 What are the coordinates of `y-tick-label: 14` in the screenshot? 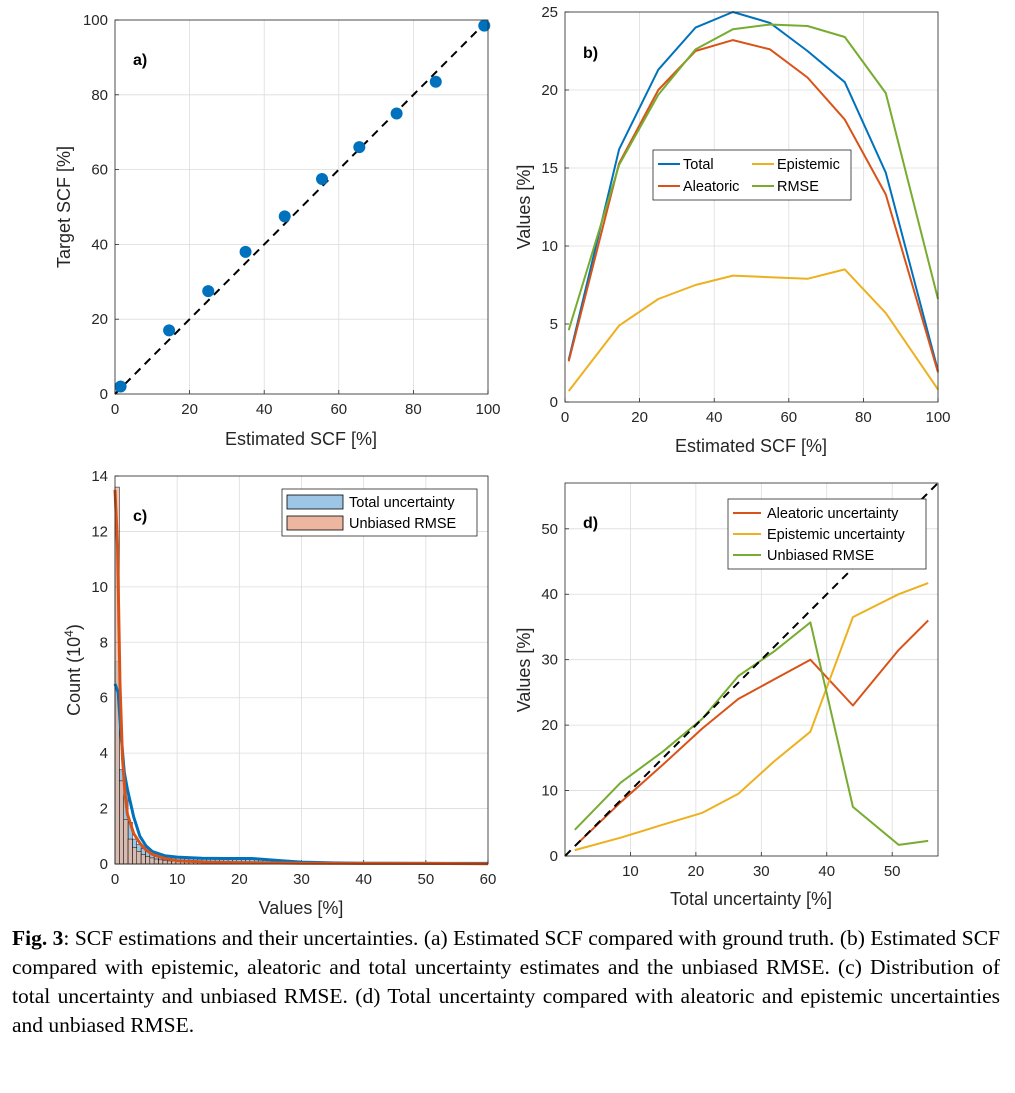 It's located at (99, 476).